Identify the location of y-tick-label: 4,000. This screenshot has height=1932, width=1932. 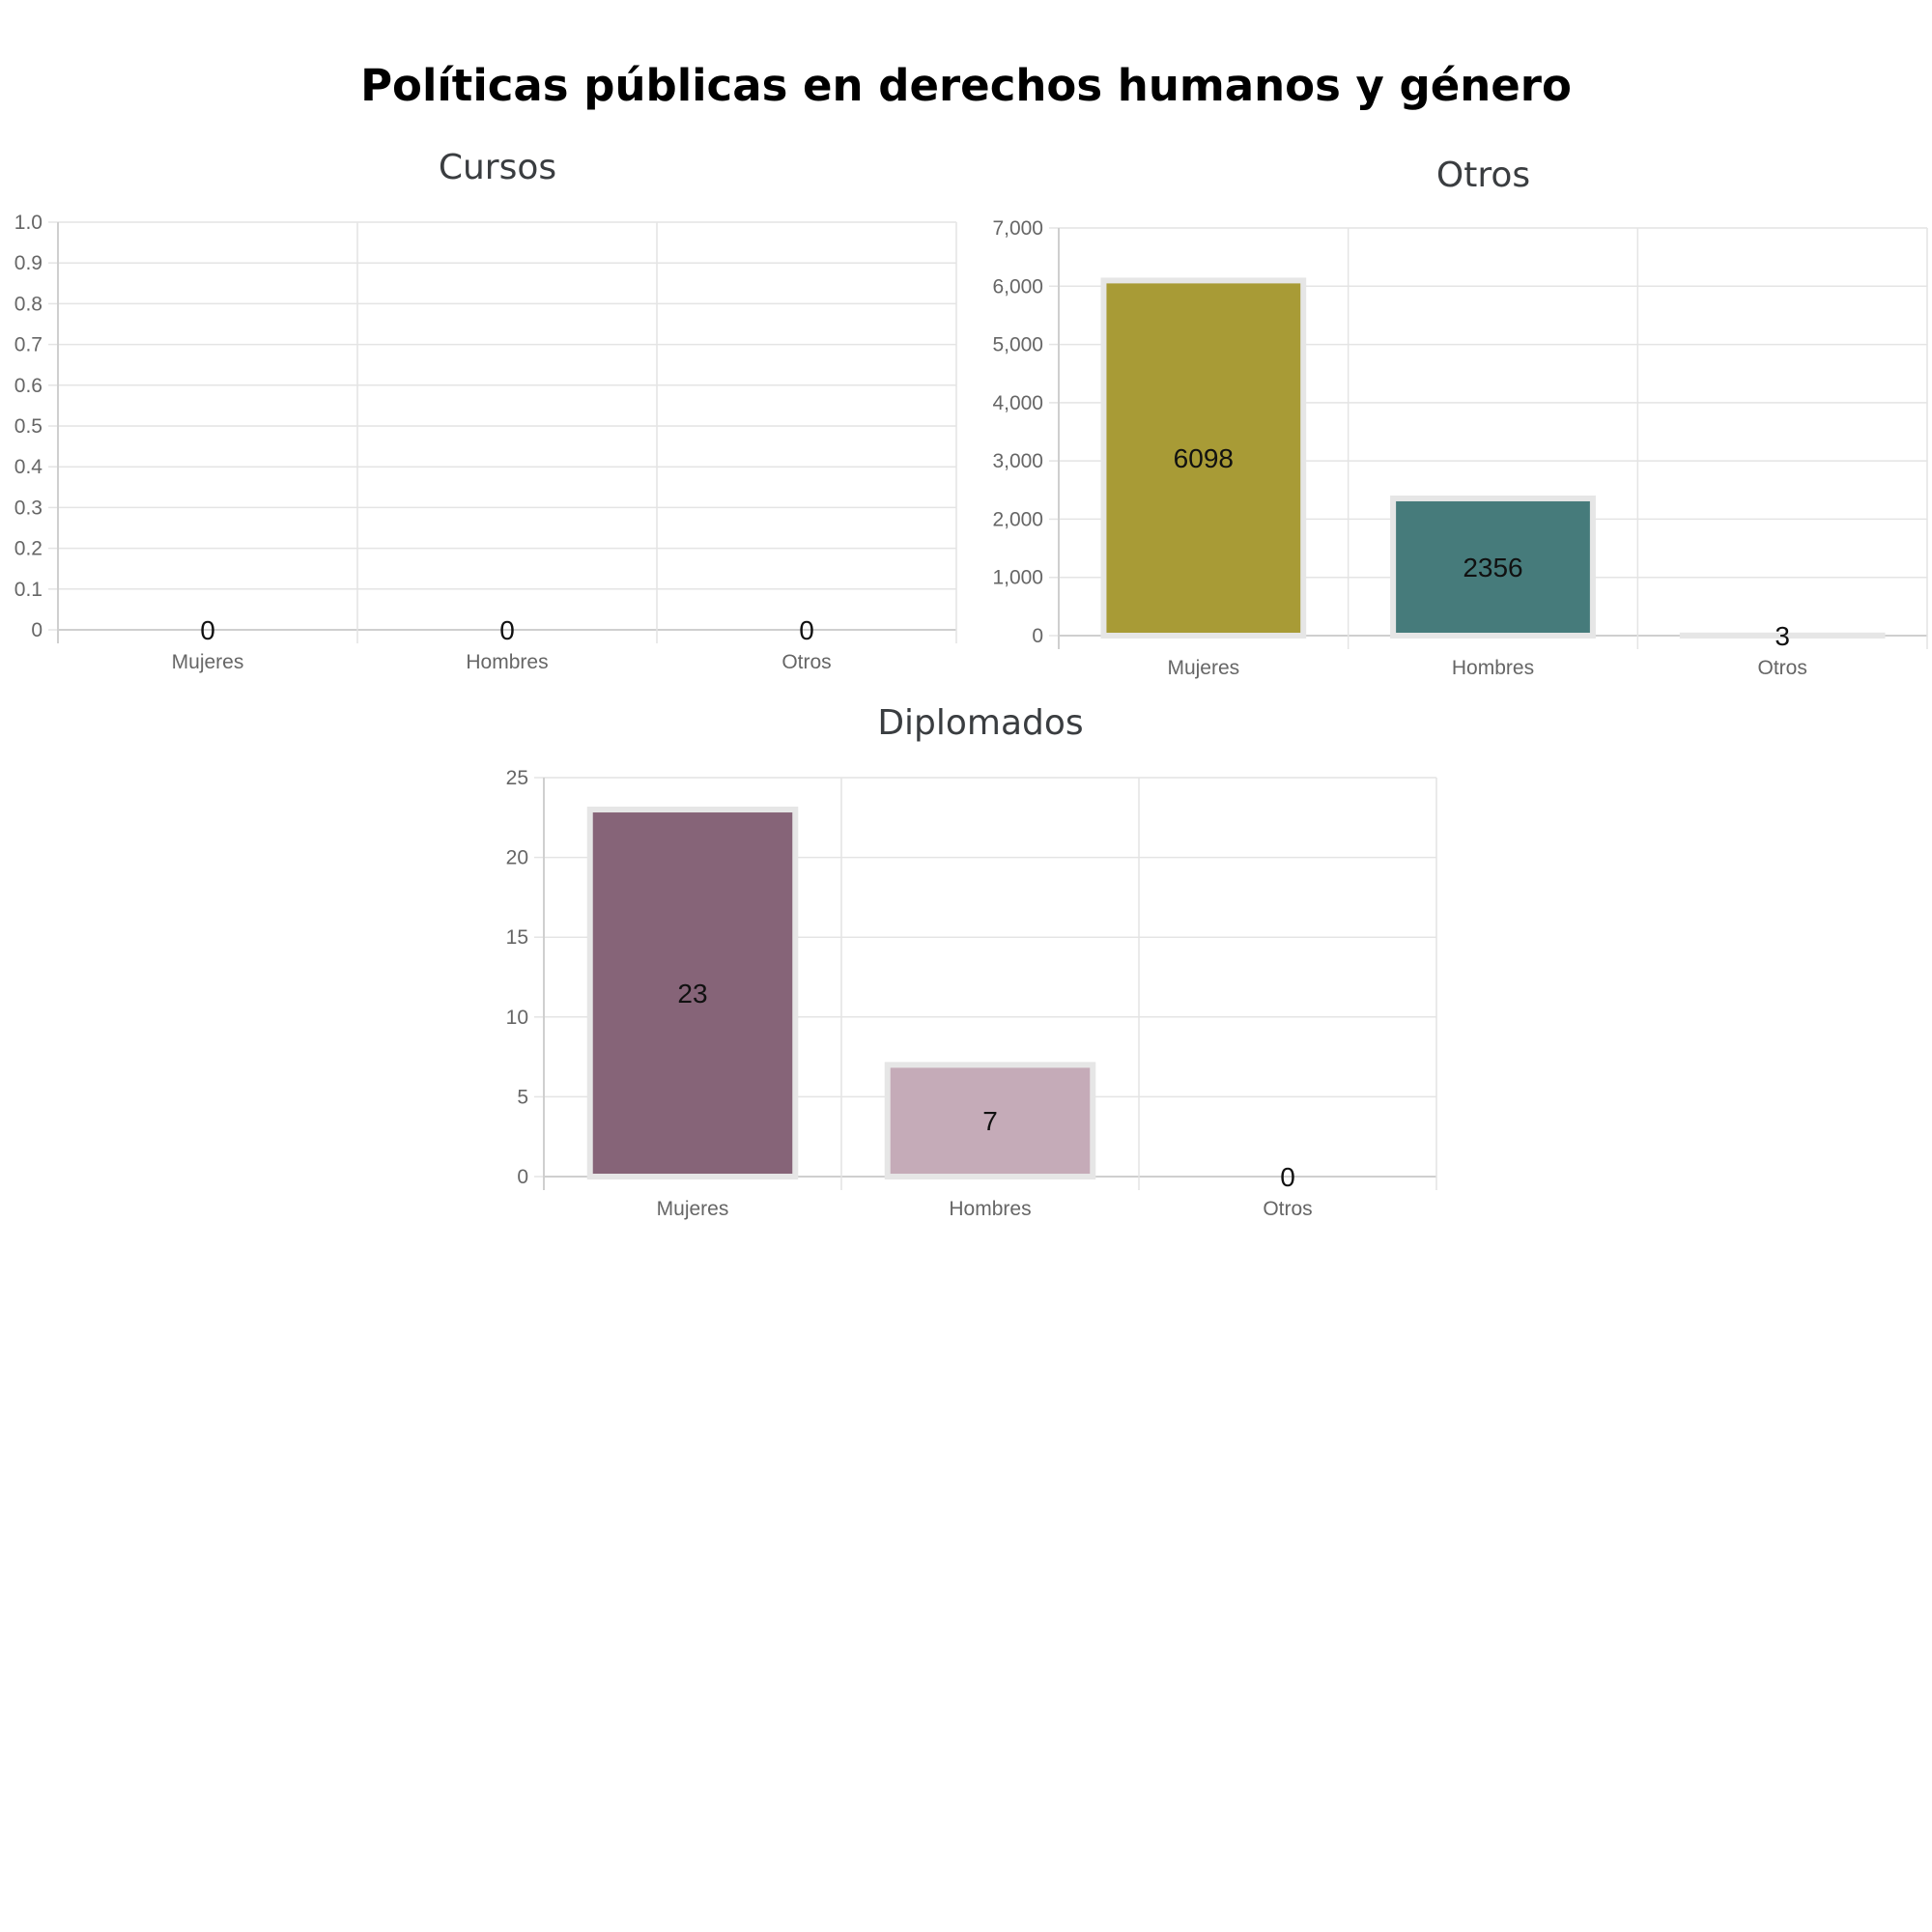
(1018, 403).